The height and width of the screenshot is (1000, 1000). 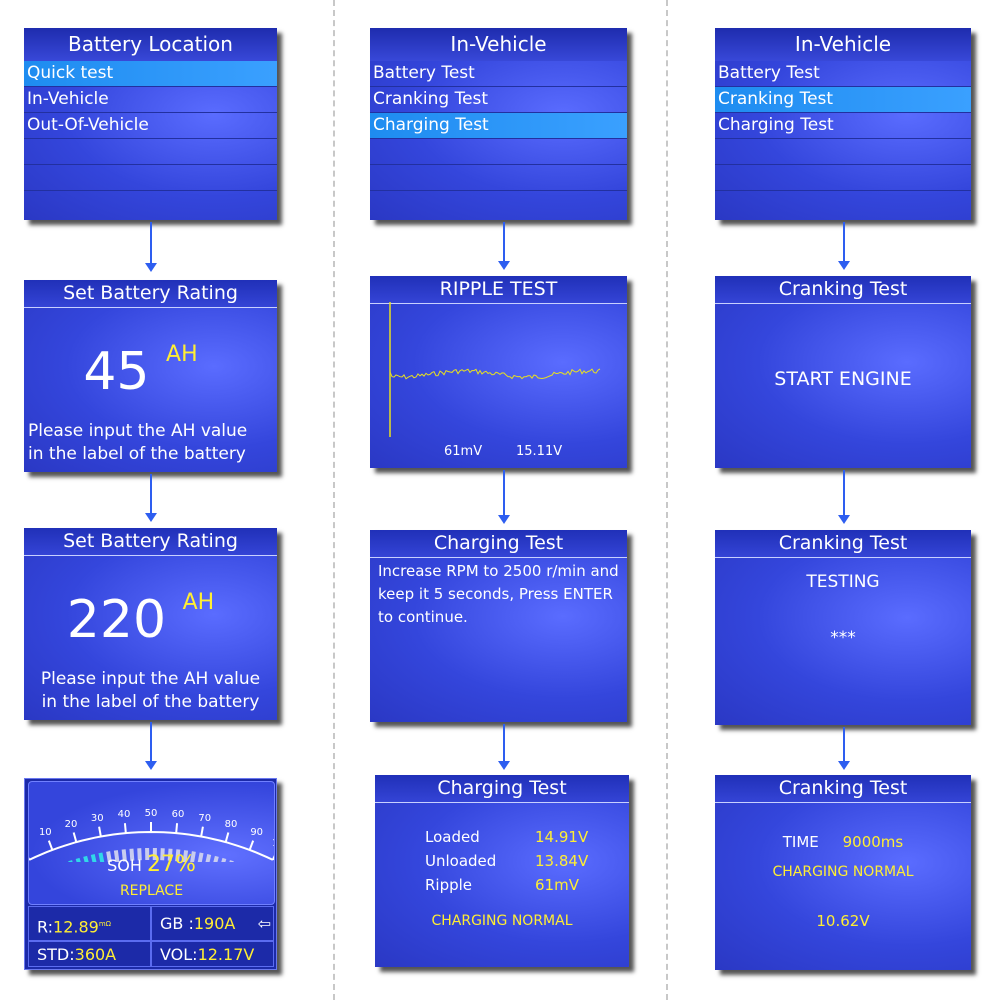 I want to click on soh-label: SOH, so click(x=124, y=865).